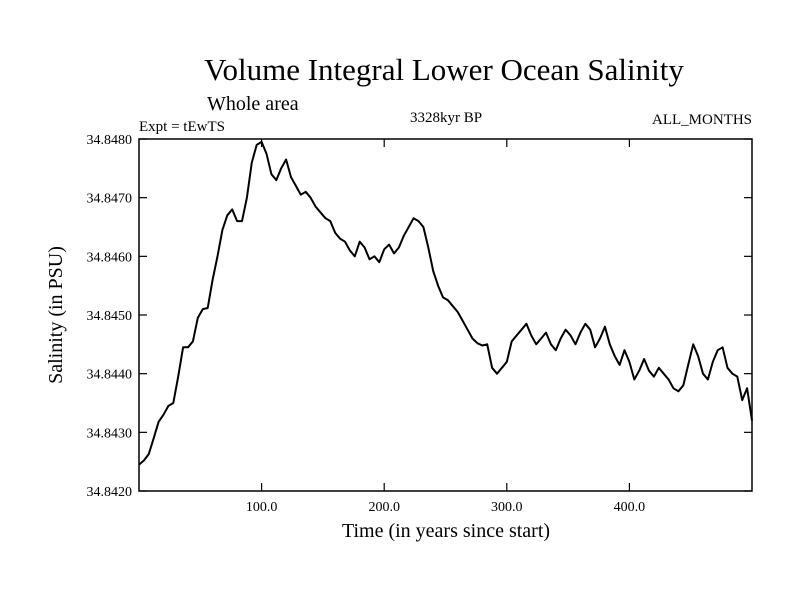  Describe the element at coordinates (702, 120) in the screenshot. I see `months-label: ALL_MONTHS` at that location.